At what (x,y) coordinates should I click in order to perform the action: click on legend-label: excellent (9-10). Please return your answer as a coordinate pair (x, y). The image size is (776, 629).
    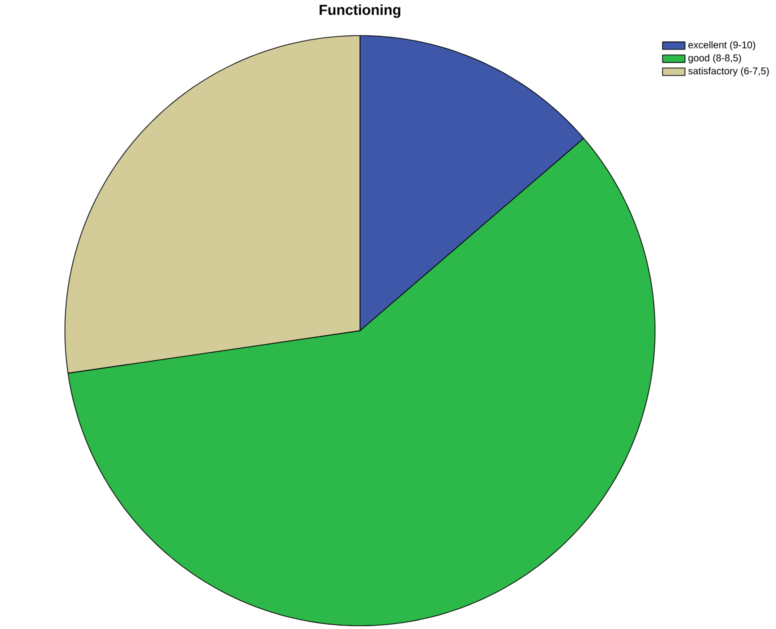
    Looking at the image, I should click on (722, 45).